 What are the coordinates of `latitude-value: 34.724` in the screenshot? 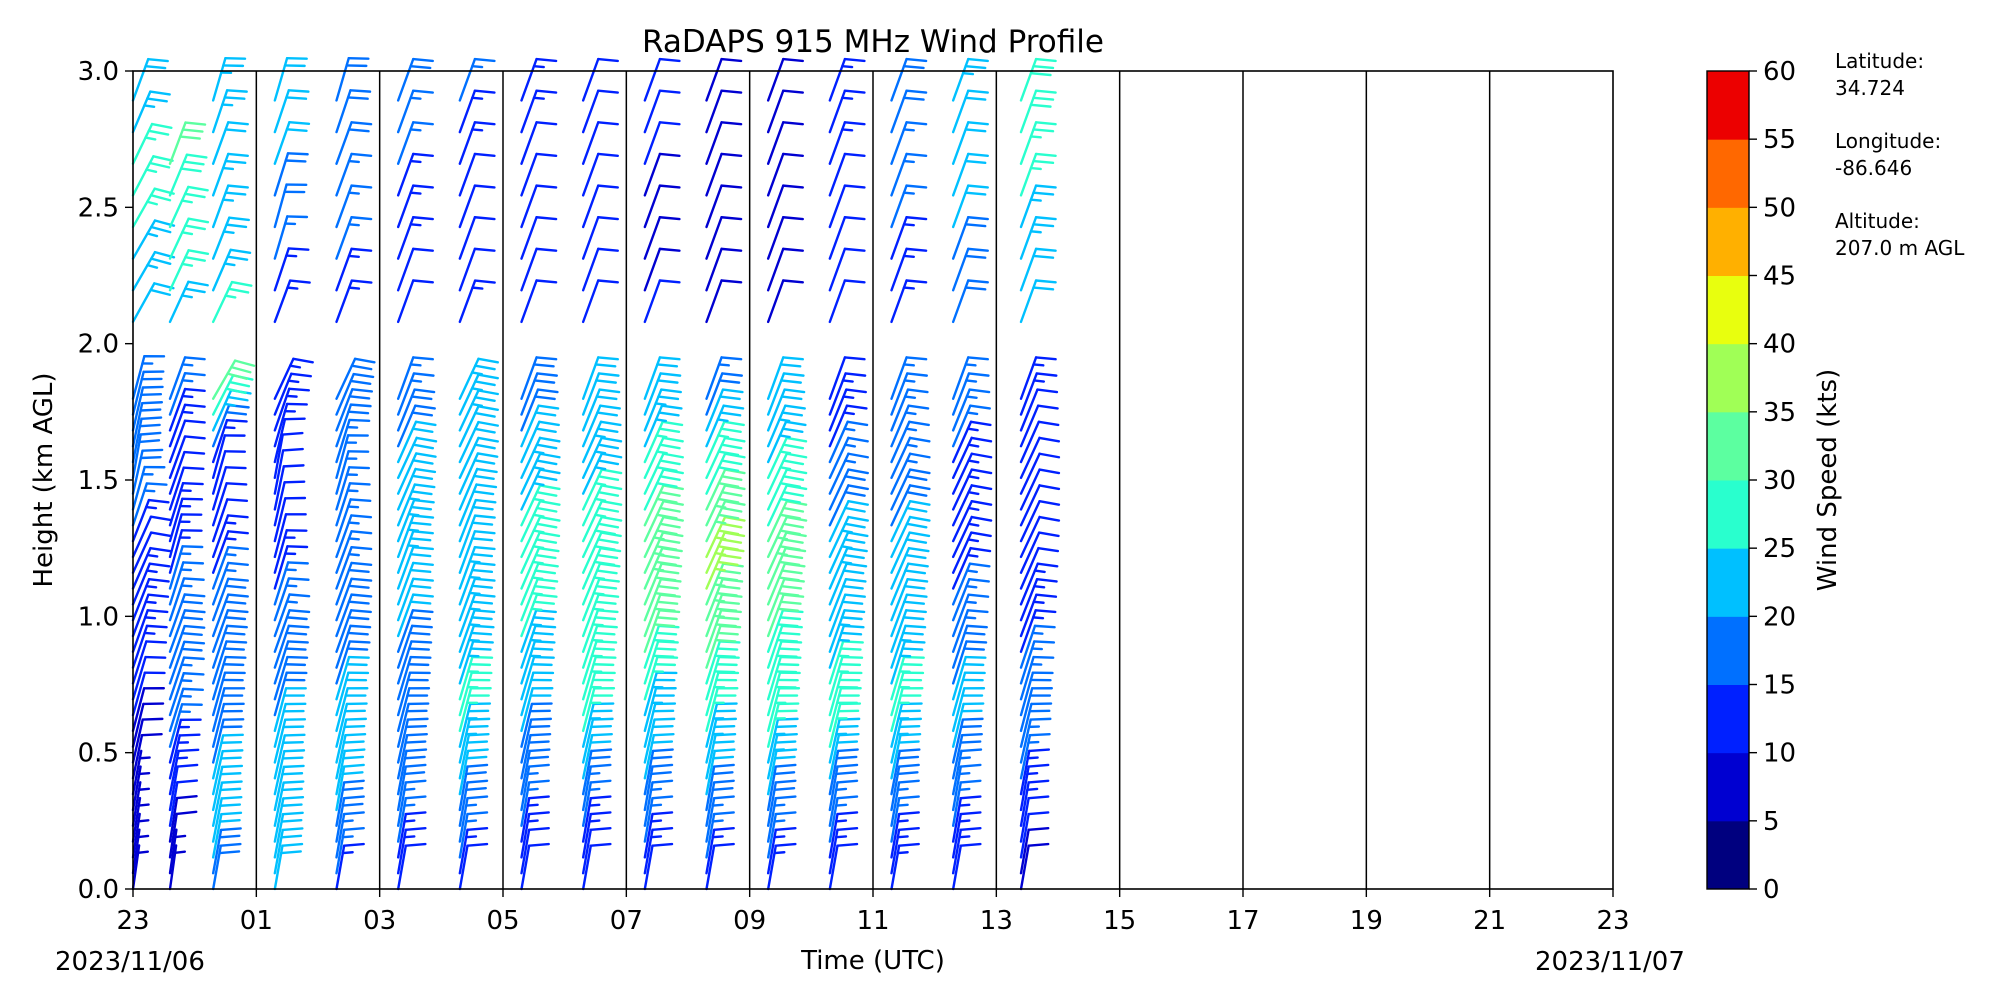 It's located at (1870, 88).